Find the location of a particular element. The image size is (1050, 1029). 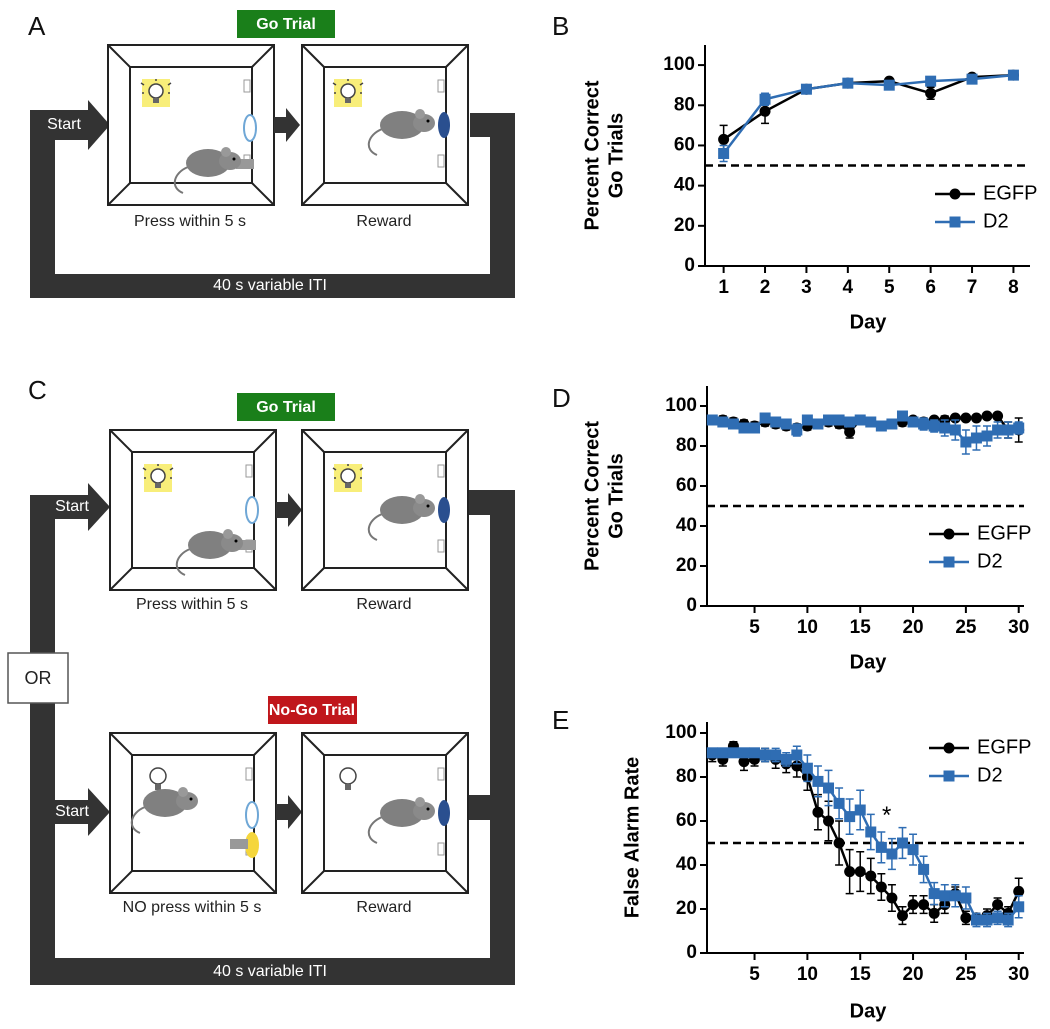

panel-label: C is located at coordinates (37, 390).